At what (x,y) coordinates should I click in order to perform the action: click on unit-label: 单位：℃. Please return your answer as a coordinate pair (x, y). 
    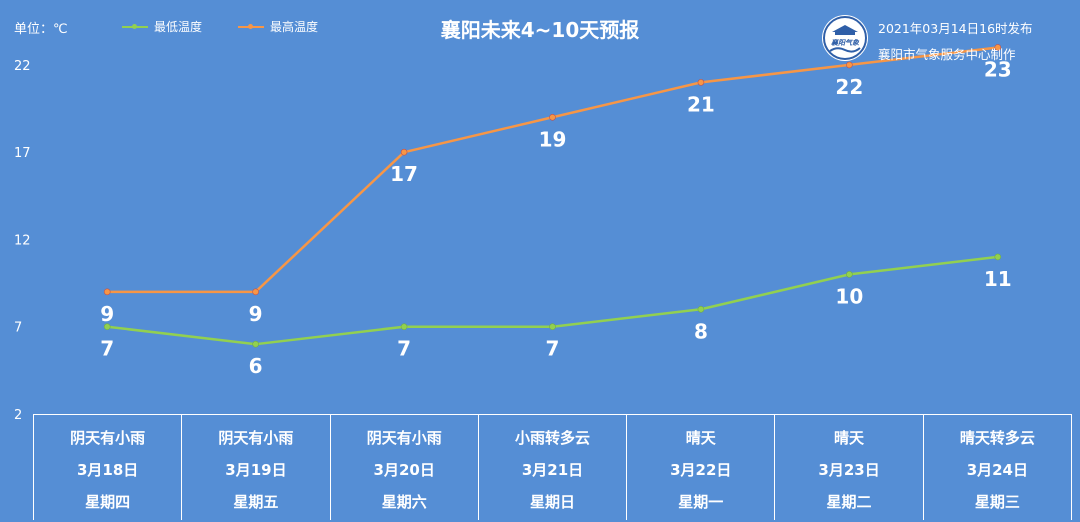
    Looking at the image, I should click on (41, 29).